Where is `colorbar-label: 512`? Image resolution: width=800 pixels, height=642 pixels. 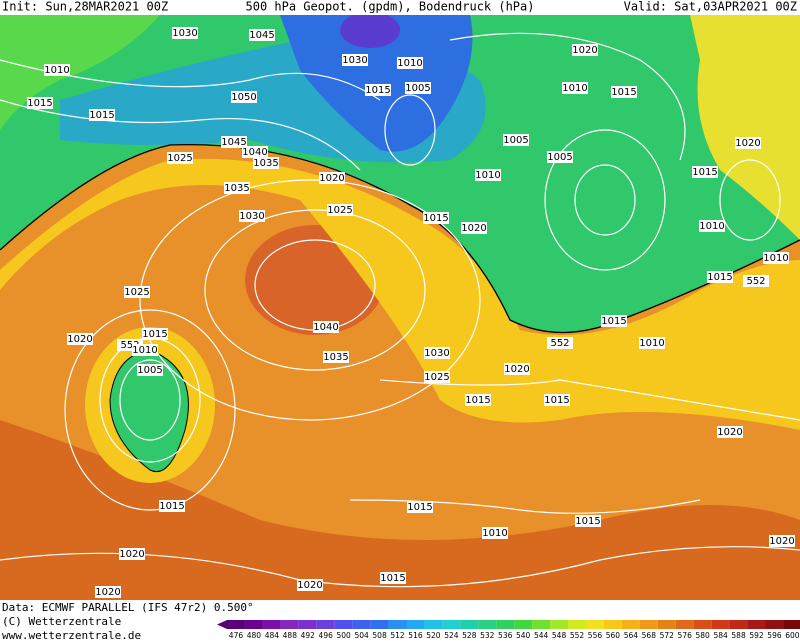
colorbar-label: 512 is located at coordinates (397, 635).